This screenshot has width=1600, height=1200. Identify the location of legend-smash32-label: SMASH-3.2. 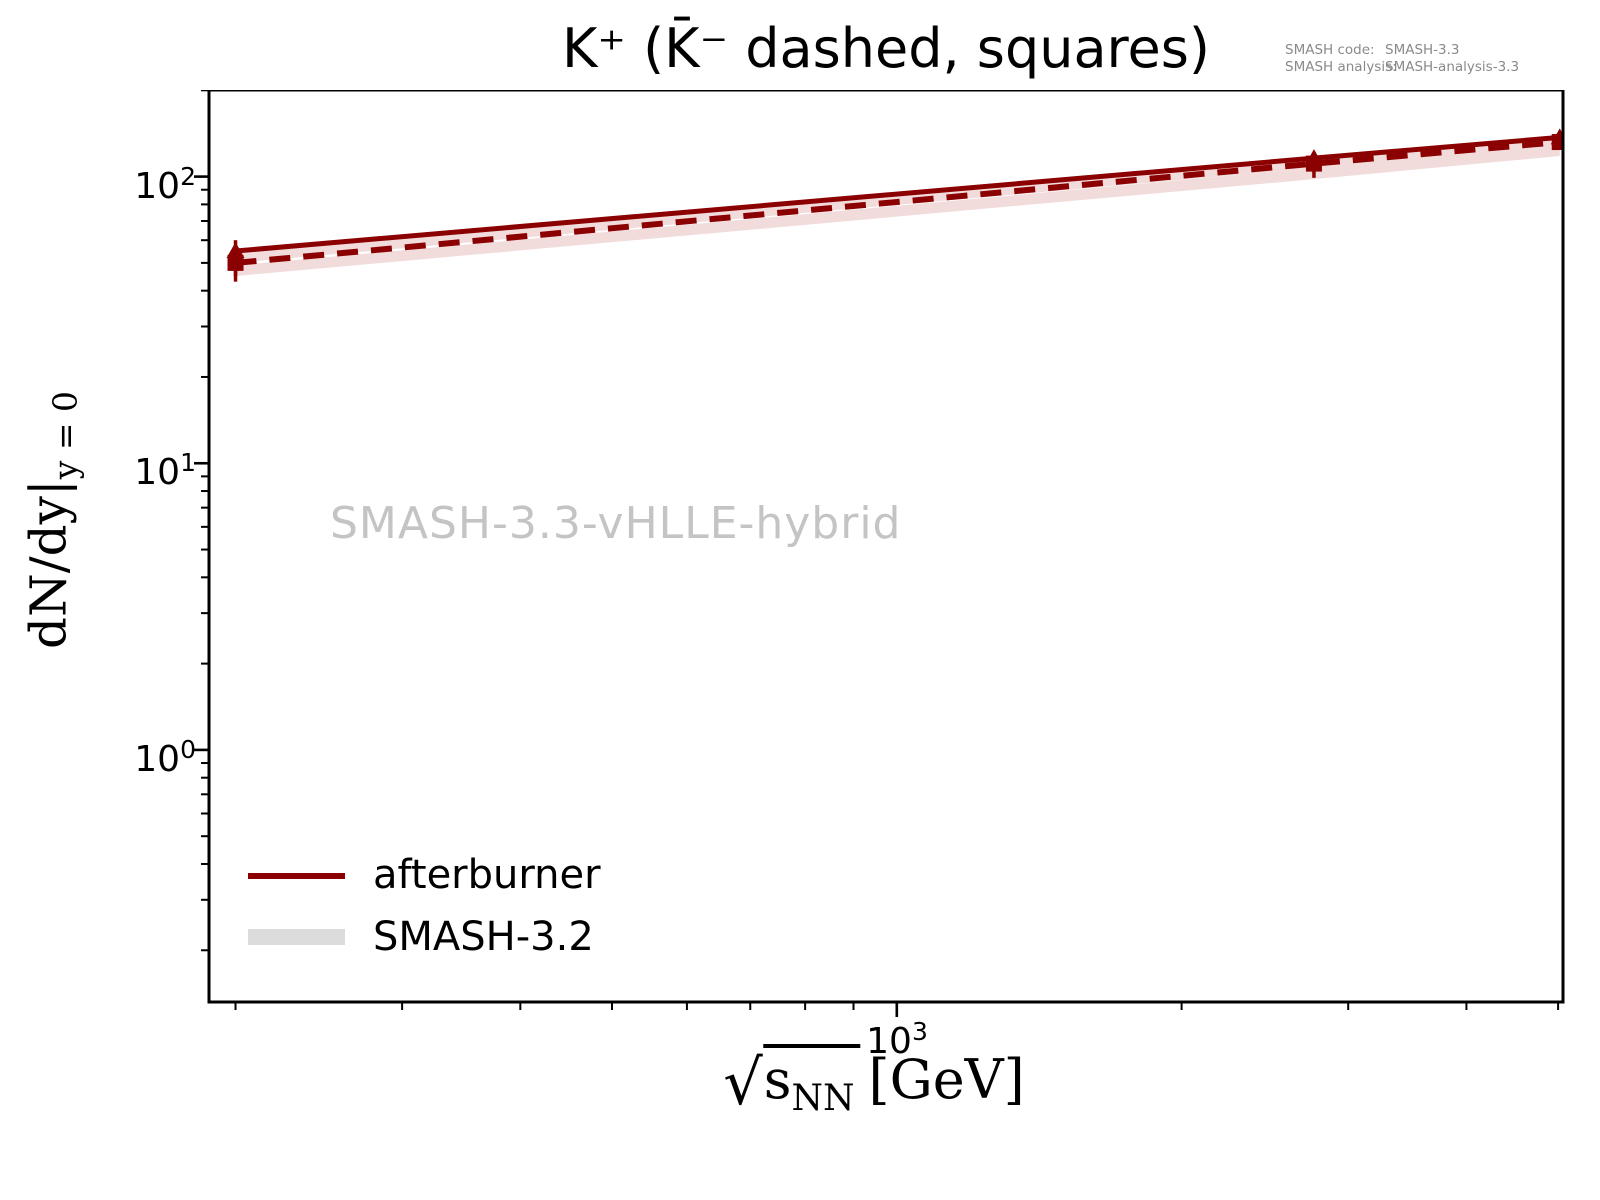
(483, 937).